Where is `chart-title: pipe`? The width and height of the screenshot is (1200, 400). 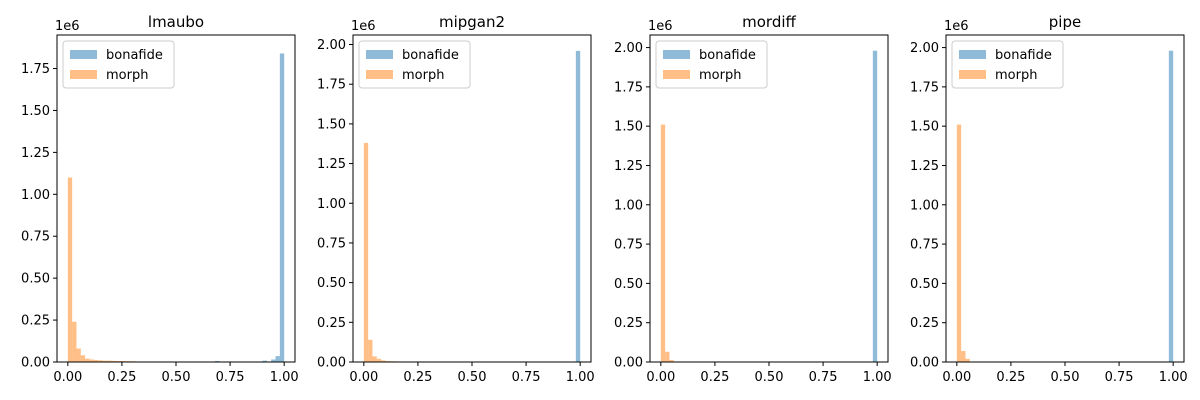
chart-title: pipe is located at coordinates (1065, 22).